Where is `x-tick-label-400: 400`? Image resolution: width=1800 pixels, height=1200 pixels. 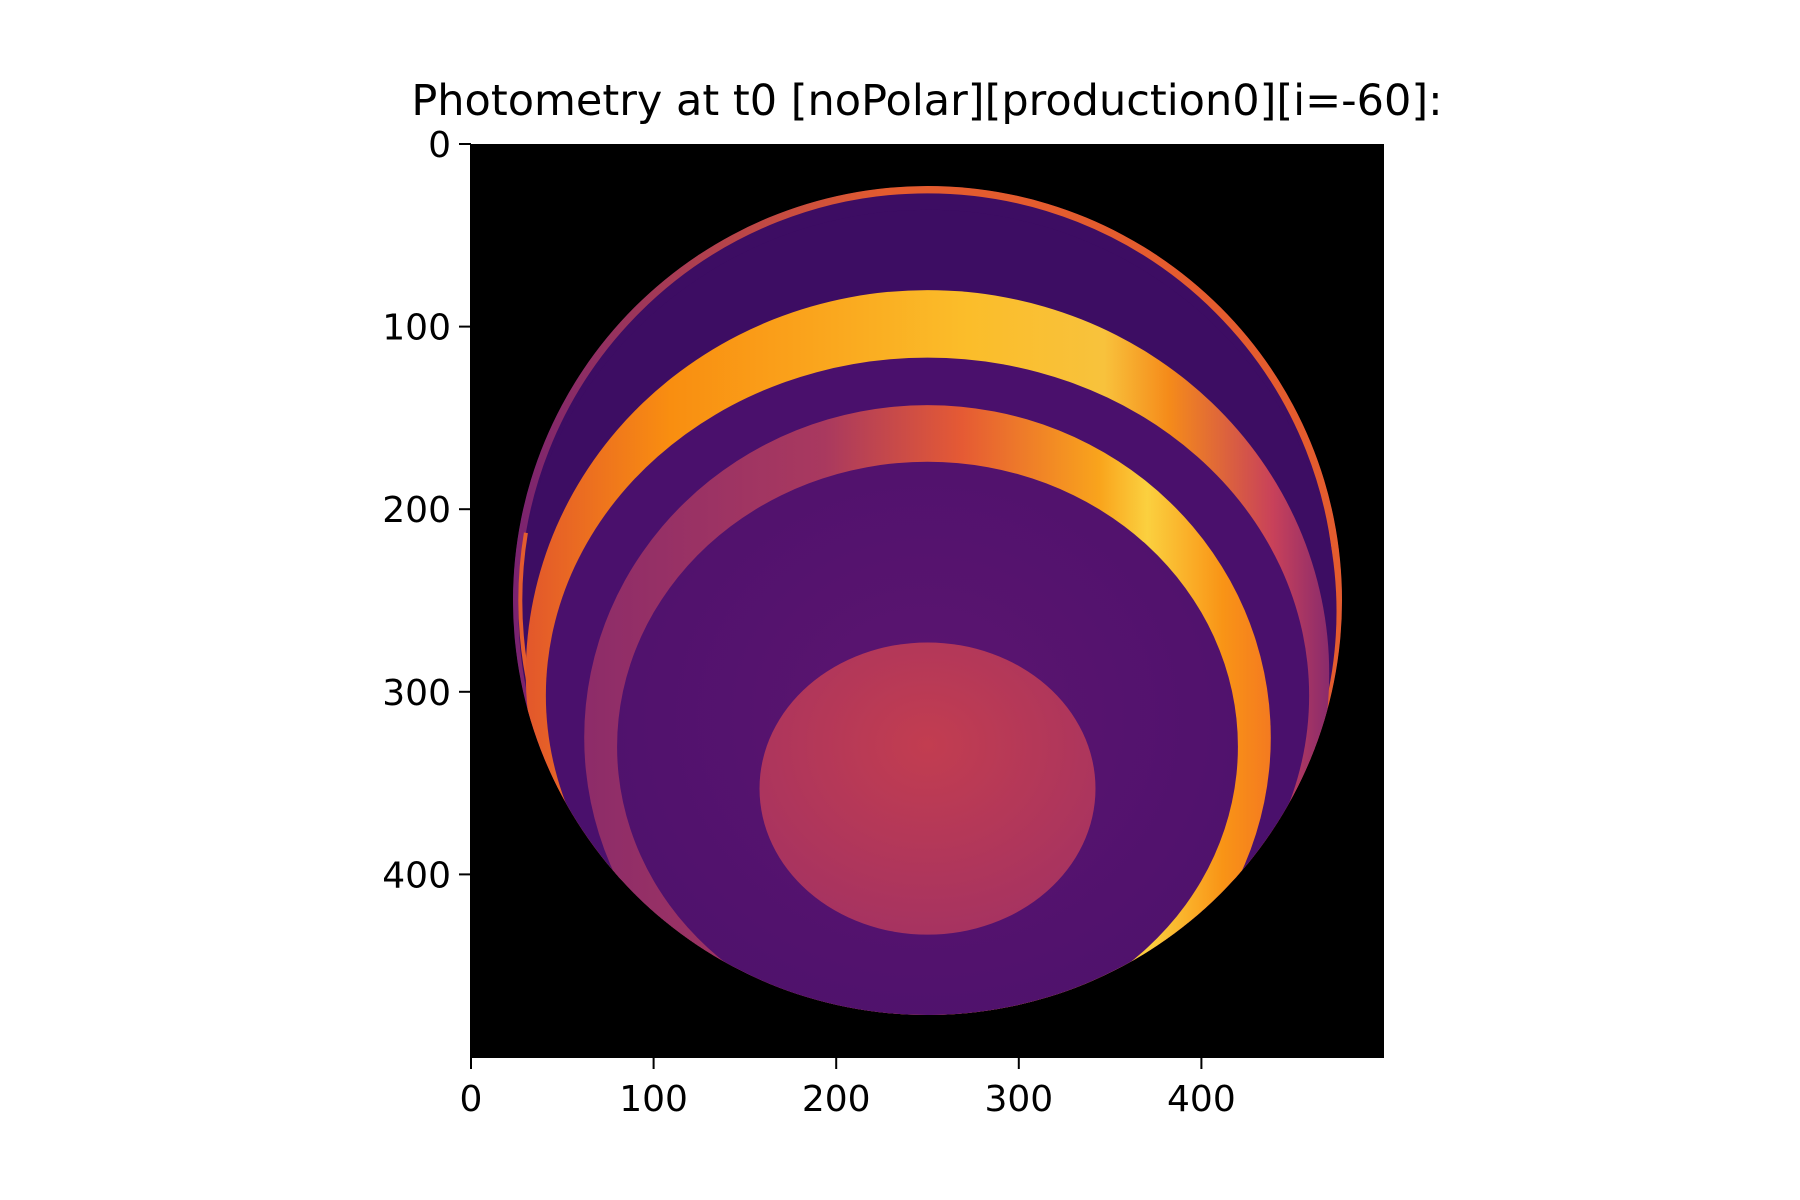
x-tick-label-400: 400 is located at coordinates (1201, 1099).